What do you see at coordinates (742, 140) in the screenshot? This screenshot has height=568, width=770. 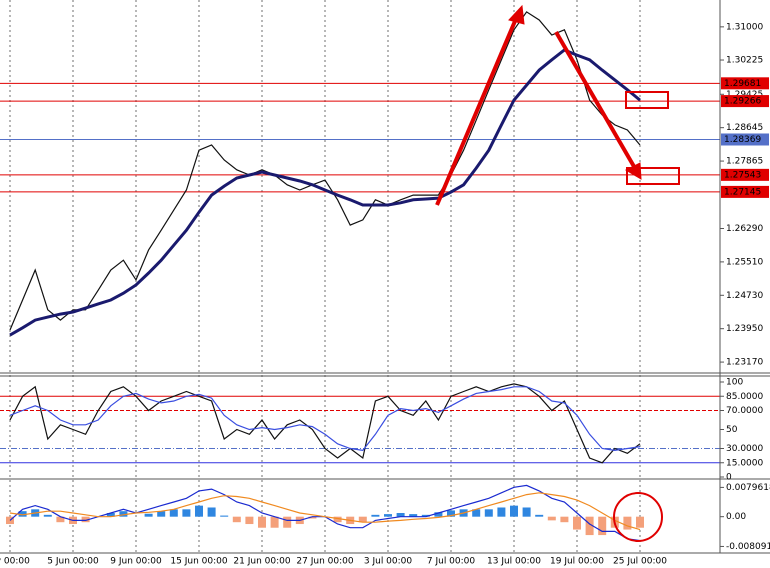 I see `level-label: 1.28369` at bounding box center [742, 140].